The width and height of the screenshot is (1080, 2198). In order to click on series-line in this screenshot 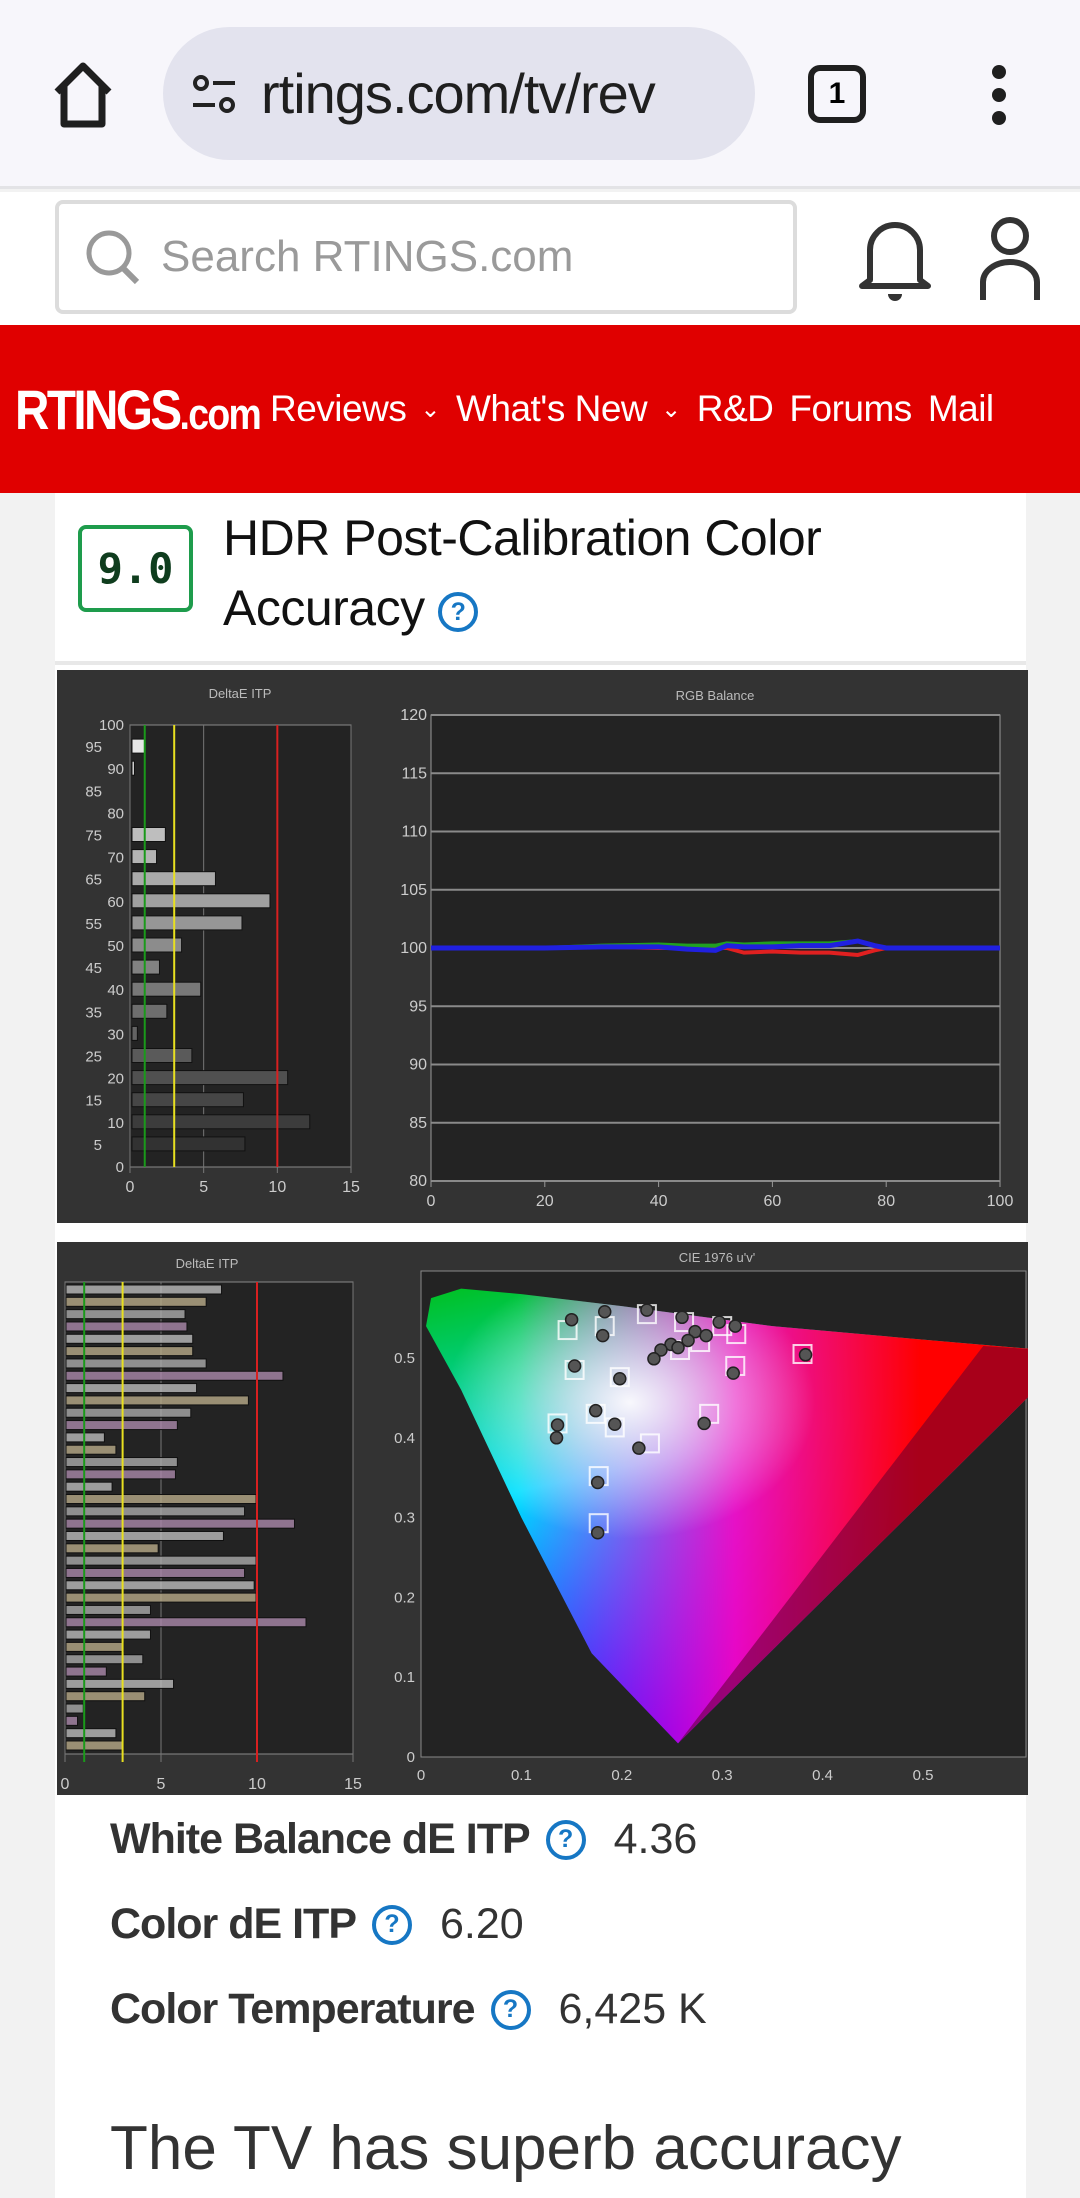, I will do `click(715, 945)`.